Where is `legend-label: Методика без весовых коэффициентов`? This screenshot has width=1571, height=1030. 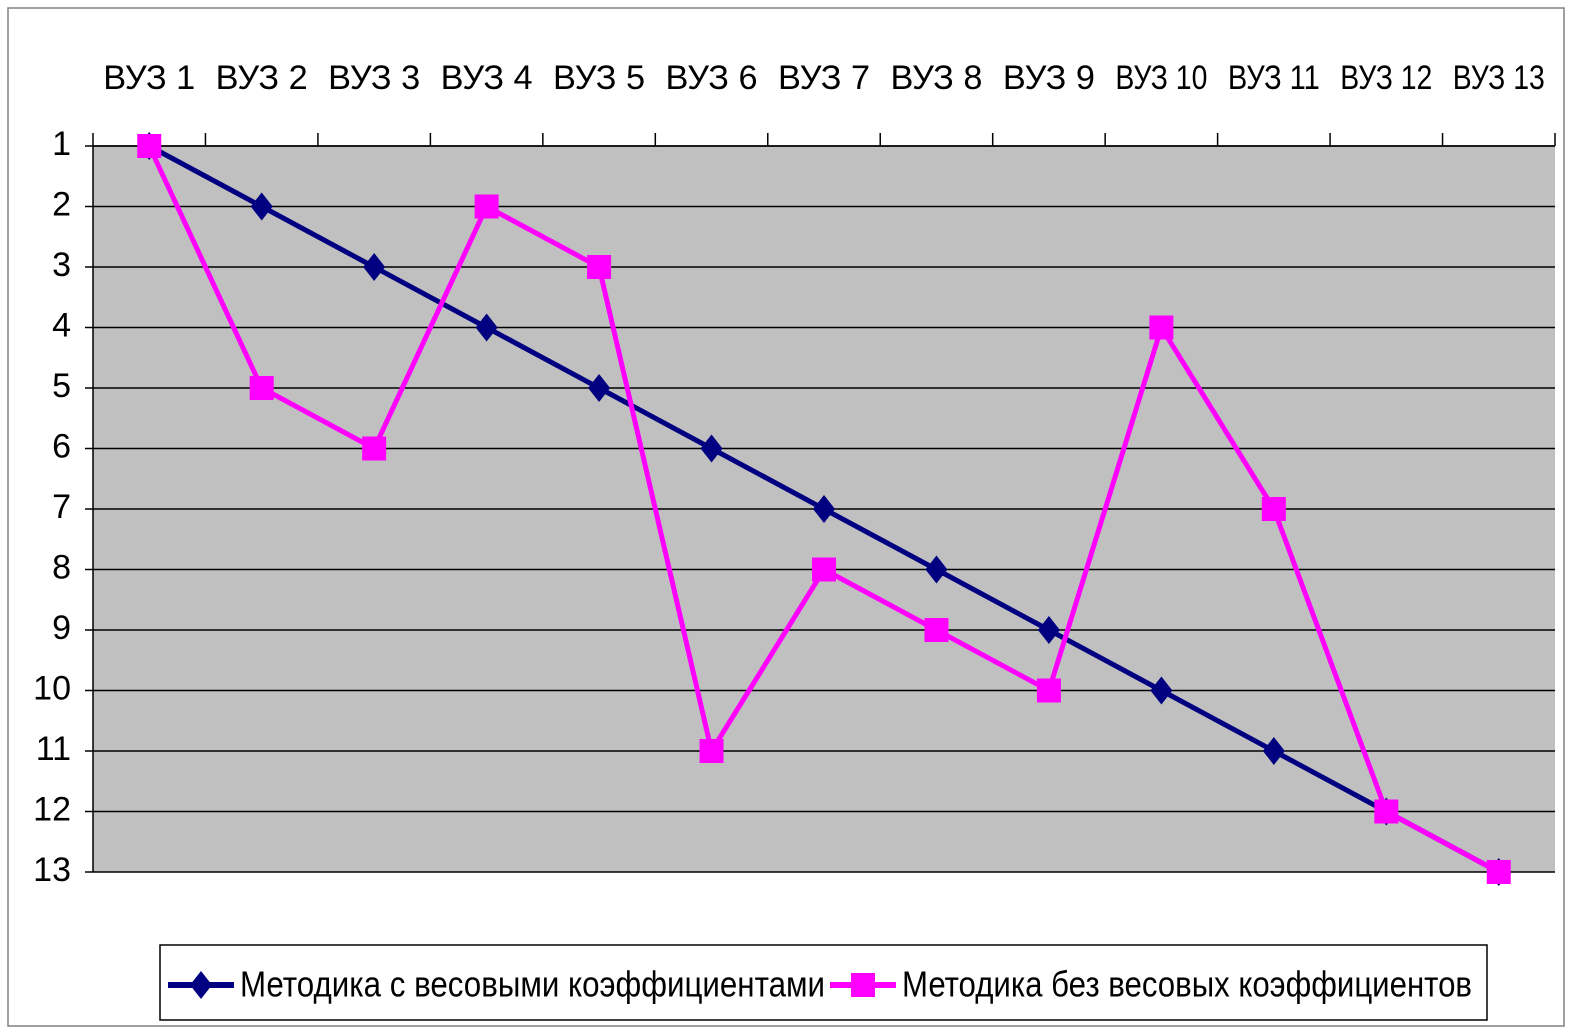
legend-label: Методика без весовых коэффициентов is located at coordinates (1187, 984).